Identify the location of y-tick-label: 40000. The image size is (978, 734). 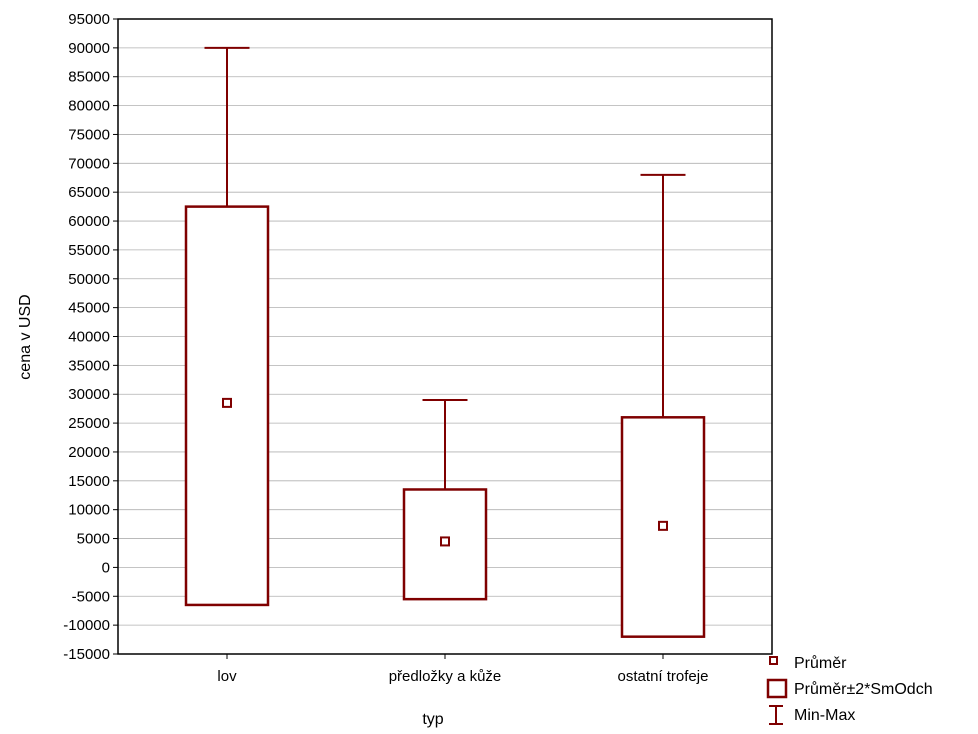
(89, 337).